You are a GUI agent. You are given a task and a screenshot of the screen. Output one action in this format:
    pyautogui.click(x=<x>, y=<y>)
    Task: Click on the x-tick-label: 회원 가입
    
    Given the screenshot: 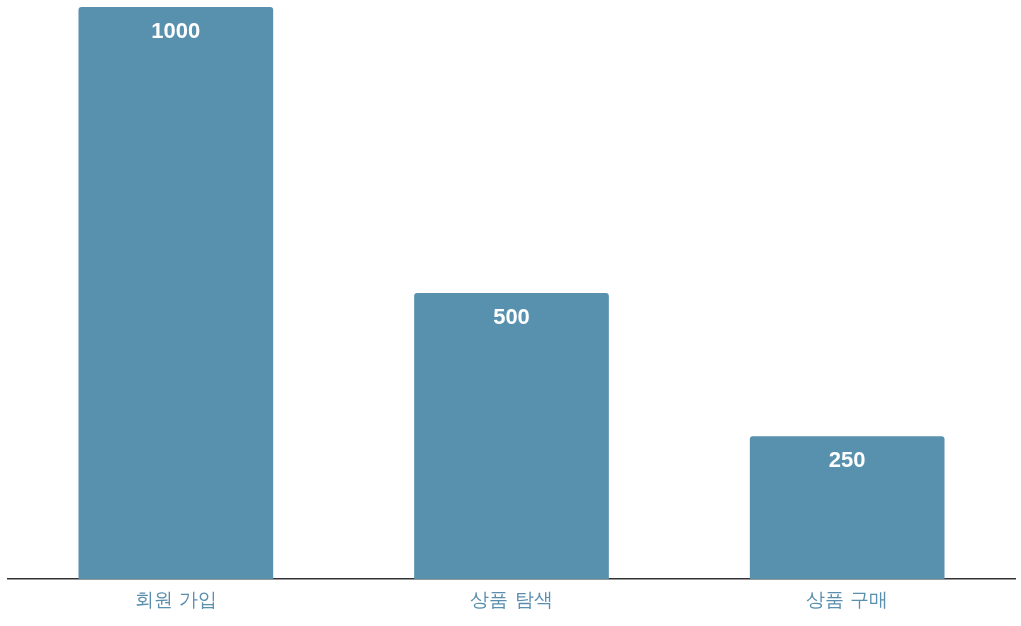 What is the action you would take?
    pyautogui.click(x=175, y=598)
    